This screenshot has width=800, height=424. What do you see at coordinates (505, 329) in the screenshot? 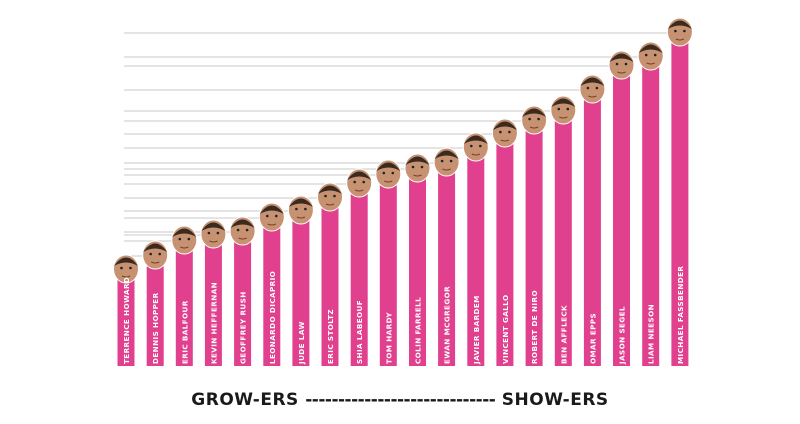
I see `bar-label: VINCENT GALLO` at bounding box center [505, 329].